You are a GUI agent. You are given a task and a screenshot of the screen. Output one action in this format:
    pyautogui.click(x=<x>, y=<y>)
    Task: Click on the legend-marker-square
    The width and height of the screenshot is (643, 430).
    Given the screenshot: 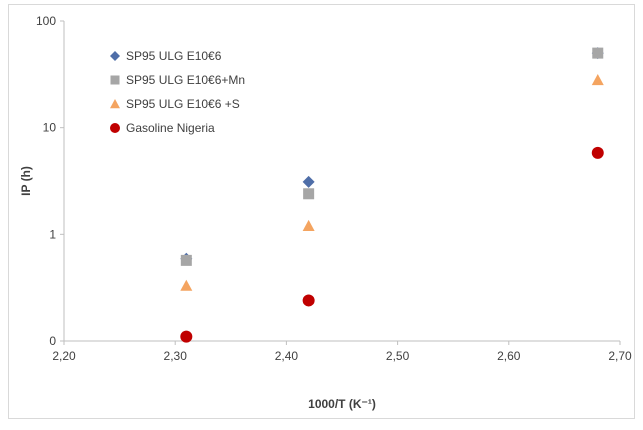 What is the action you would take?
    pyautogui.click(x=115, y=80)
    